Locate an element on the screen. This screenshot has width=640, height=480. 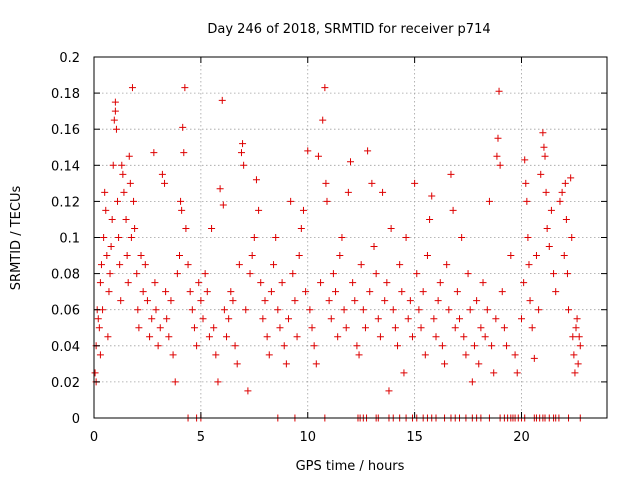
y-tick-label: 0.04 is located at coordinates (65, 347).